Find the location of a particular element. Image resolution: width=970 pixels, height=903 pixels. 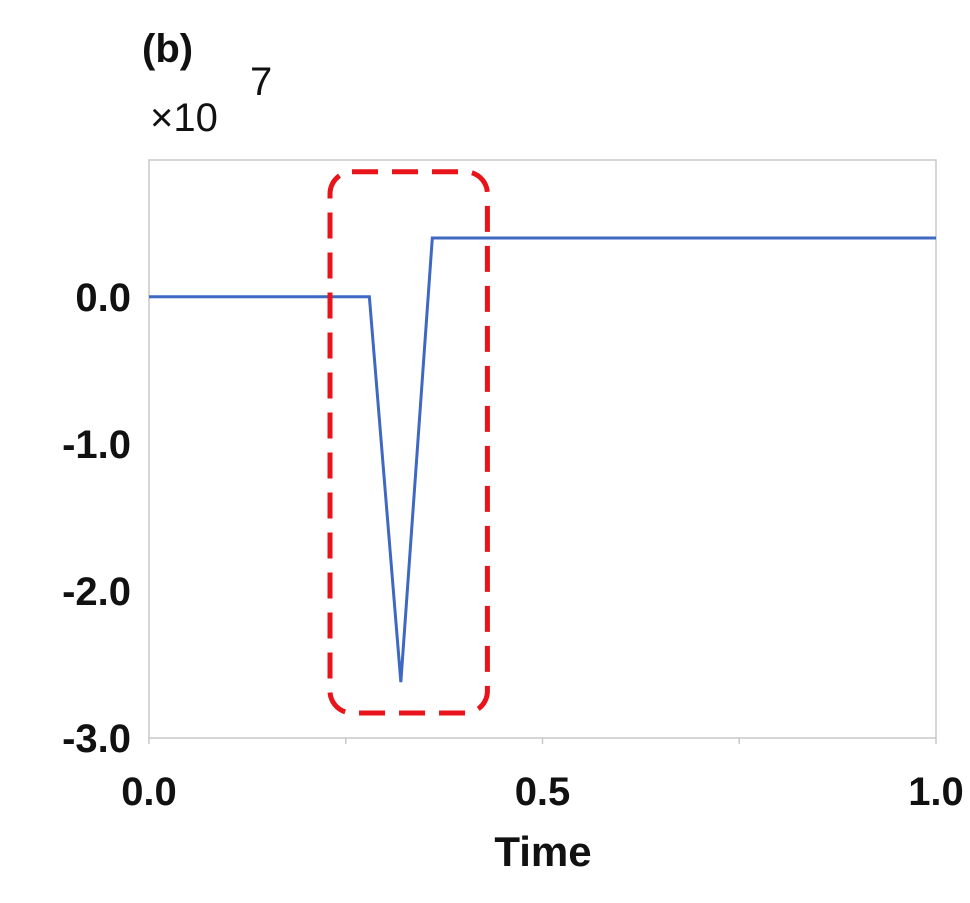

multiplier-exponent: 7 is located at coordinates (261, 82).